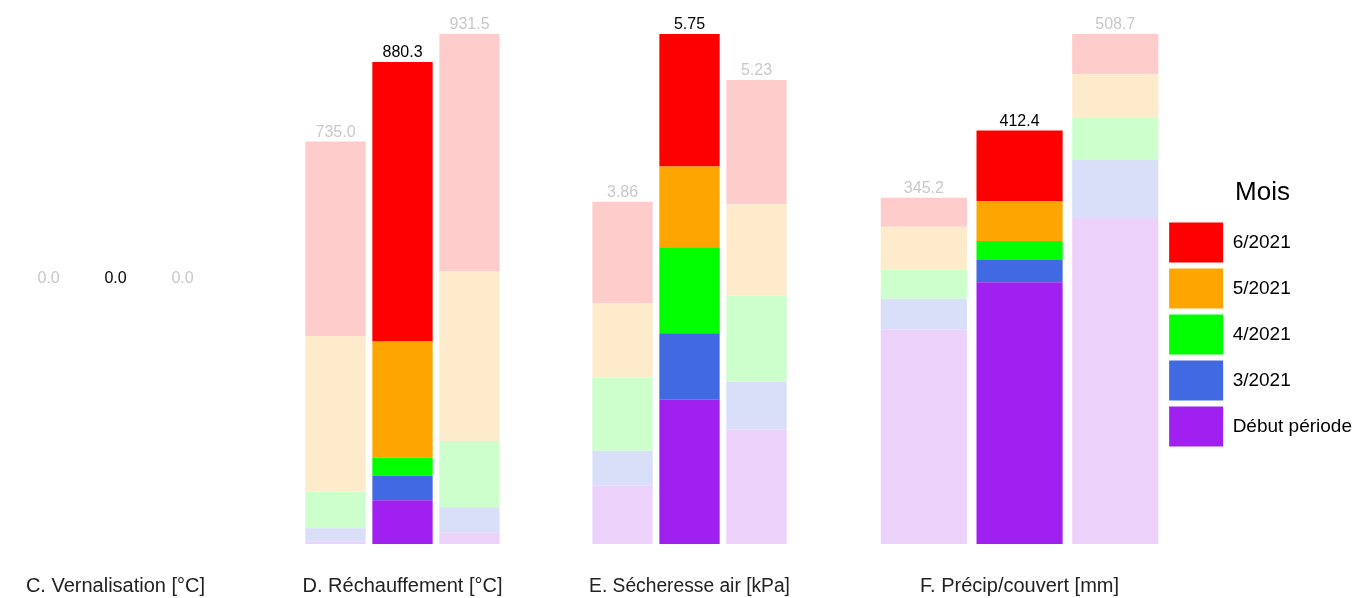 This screenshot has width=1370, height=598. Describe the element at coordinates (1263, 190) in the screenshot. I see `legend-title: Mois` at that location.